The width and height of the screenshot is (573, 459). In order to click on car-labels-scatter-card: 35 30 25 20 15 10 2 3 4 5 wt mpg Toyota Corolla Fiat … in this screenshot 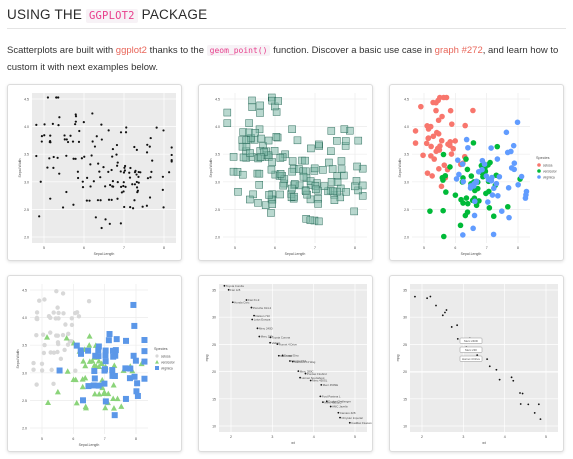, I will do `click(285, 363)`.